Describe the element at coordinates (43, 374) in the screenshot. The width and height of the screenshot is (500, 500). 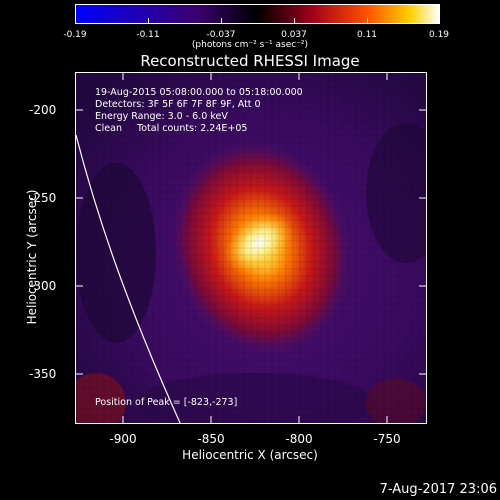
I see `y-tick-label: -350` at that location.